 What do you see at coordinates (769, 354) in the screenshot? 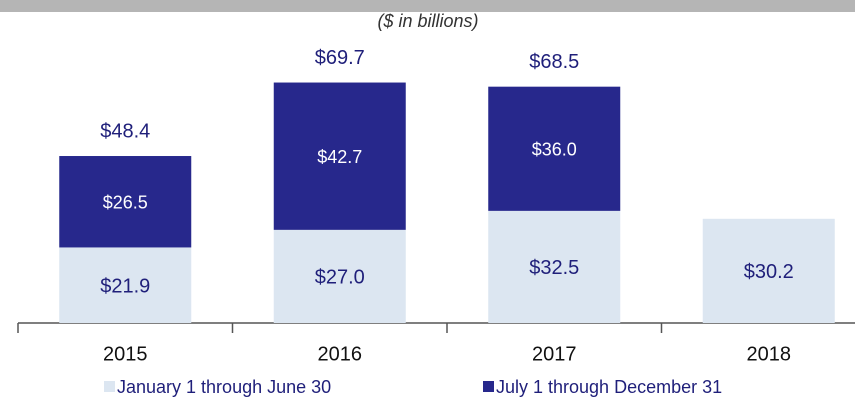
I see `x-tick-label: 2018` at bounding box center [769, 354].